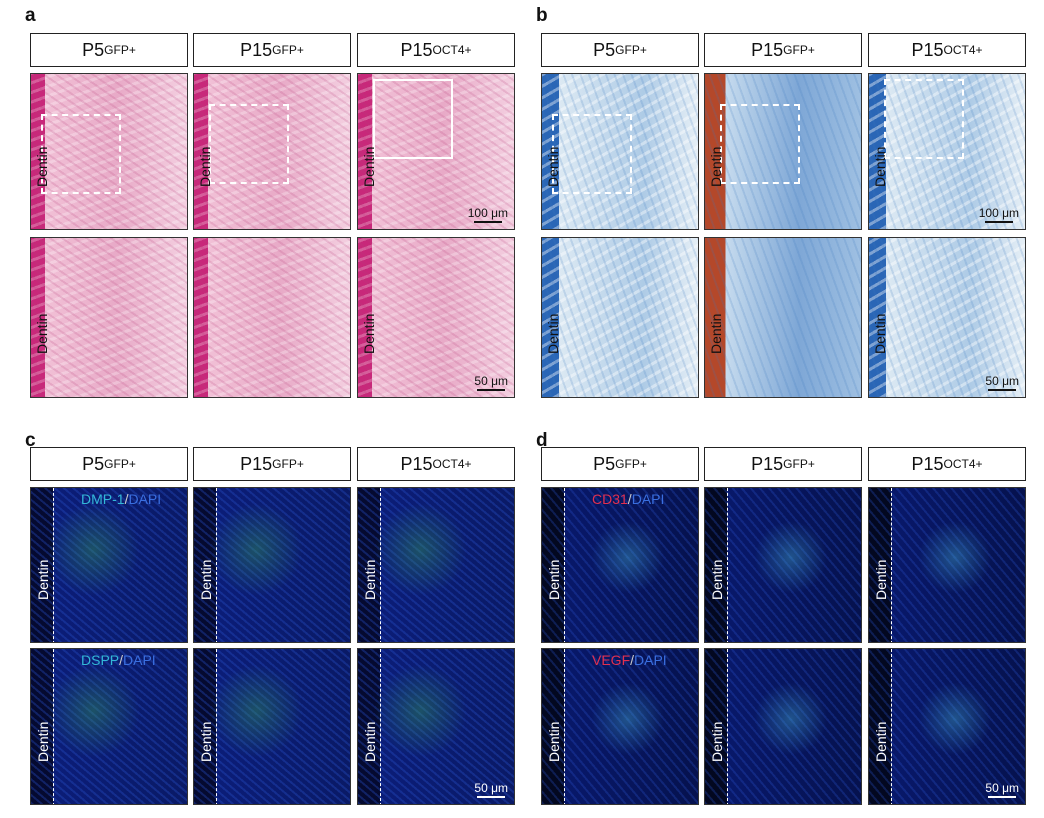 Image resolution: width=1044 pixels, height=818 pixels. What do you see at coordinates (30, 15) in the screenshot?
I see `panel-letter: a` at bounding box center [30, 15].